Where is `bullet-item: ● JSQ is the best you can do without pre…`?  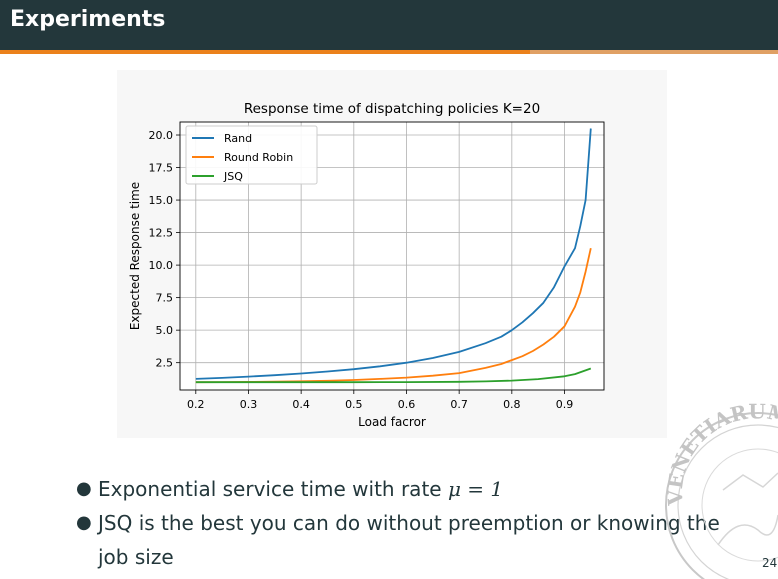 bullet-item: ● JSQ is the best you can do without pre… is located at coordinates (416, 540).